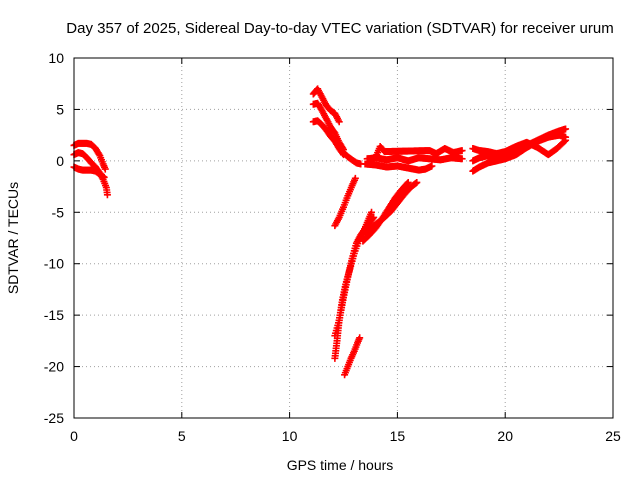 The width and height of the screenshot is (640, 480). What do you see at coordinates (345, 436) in the screenshot?
I see `x-tick-labels: 0 5 10 15 20 25` at bounding box center [345, 436].